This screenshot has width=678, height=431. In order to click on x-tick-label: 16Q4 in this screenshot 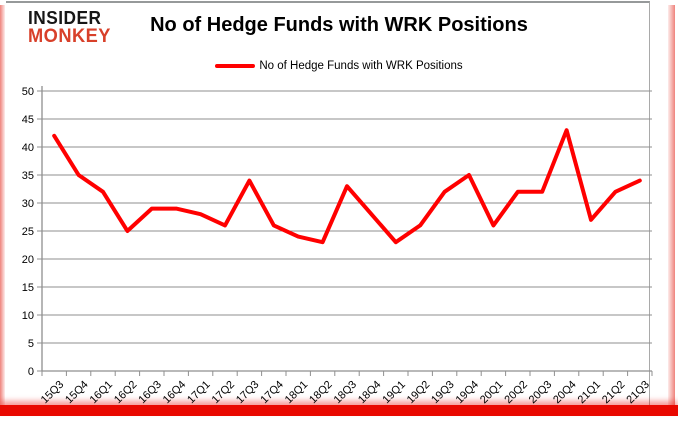, I will do `click(175, 393)`.